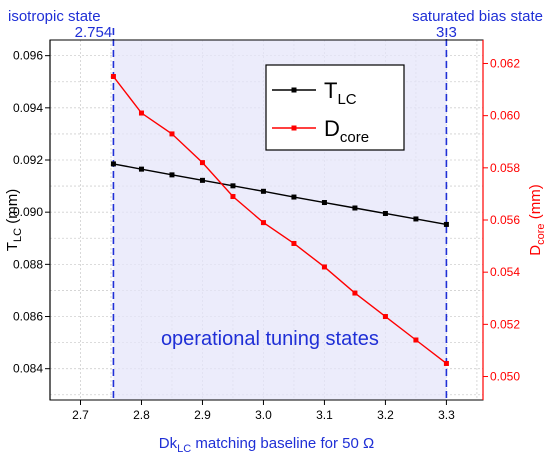 The width and height of the screenshot is (550, 465). Describe the element at coordinates (14, 220) in the screenshot. I see `y-left-axis-title: TLC (mm)` at that location.